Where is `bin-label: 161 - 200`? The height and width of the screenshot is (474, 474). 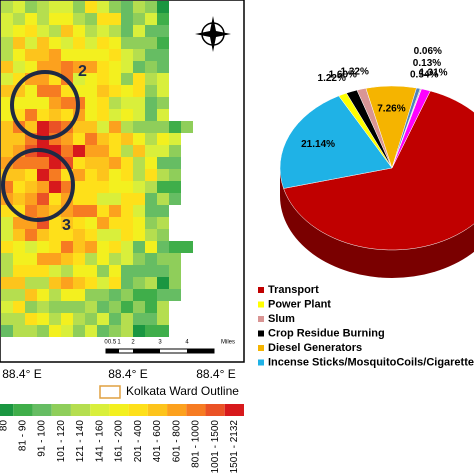
bin-label: 161 - 200 is located at coordinates (119, 441).